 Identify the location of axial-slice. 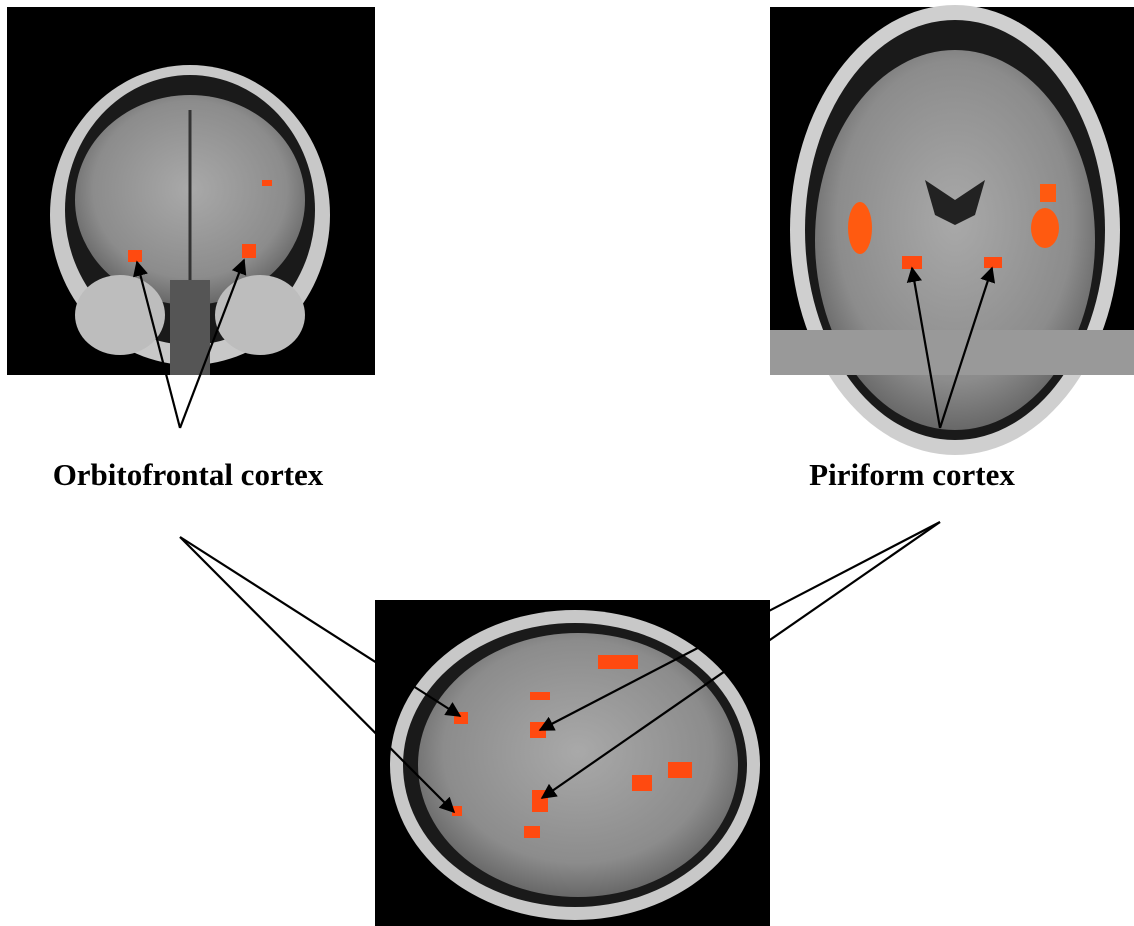
(572, 763).